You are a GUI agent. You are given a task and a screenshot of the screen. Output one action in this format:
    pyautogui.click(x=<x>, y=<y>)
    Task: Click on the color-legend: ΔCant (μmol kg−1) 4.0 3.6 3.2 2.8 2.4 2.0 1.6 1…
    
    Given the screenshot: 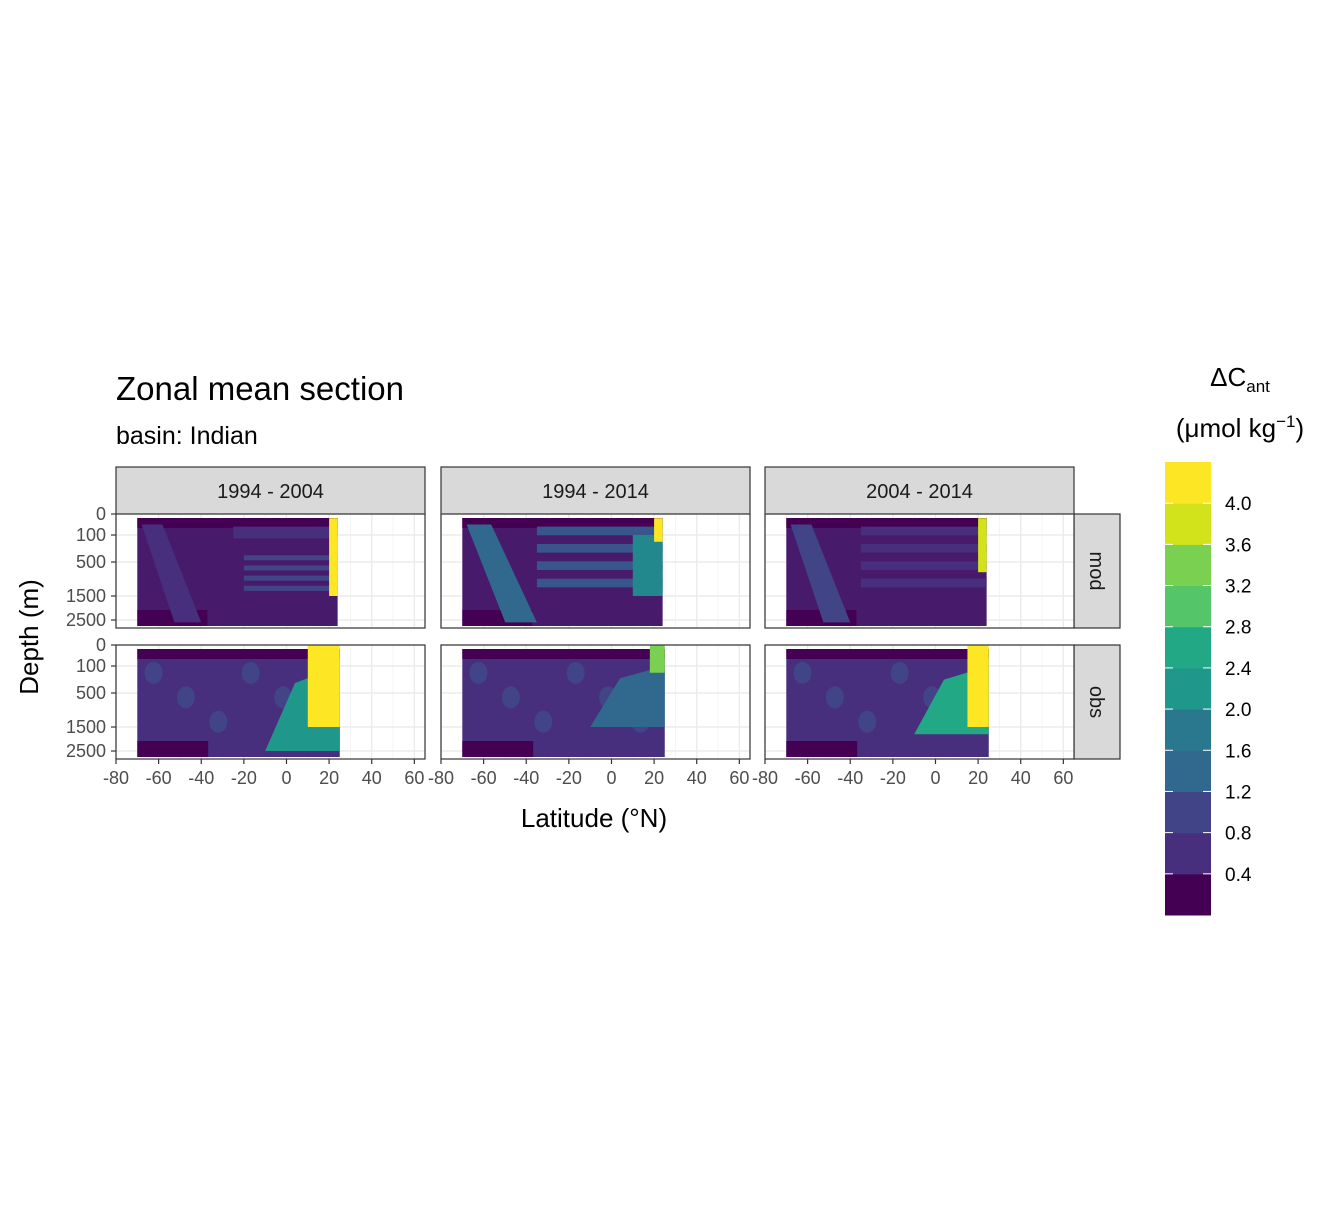 What is the action you would take?
    pyautogui.click(x=1234, y=639)
    